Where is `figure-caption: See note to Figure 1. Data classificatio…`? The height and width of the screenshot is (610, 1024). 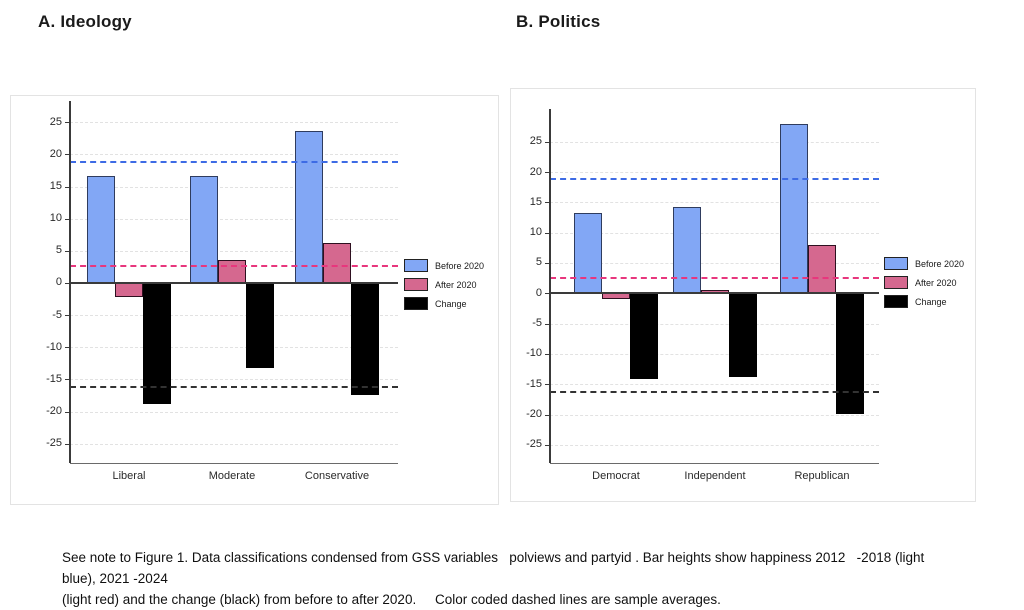 figure-caption: See note to Figure 1. Data classificatio… is located at coordinates (507, 578).